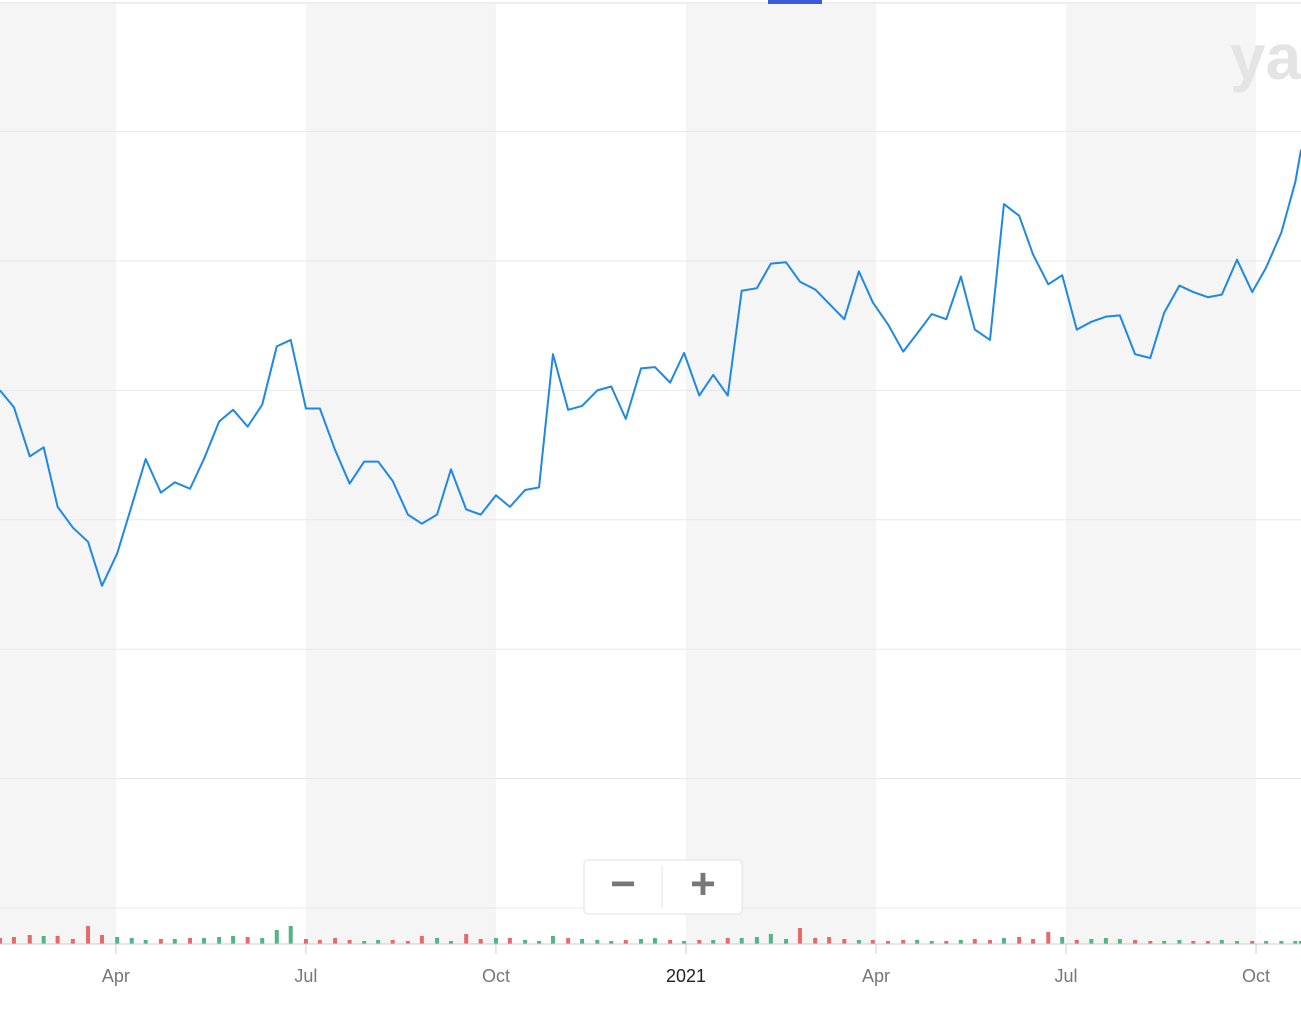 The width and height of the screenshot is (1301, 1023). What do you see at coordinates (623, 884) in the screenshot?
I see `zoom-out: −` at bounding box center [623, 884].